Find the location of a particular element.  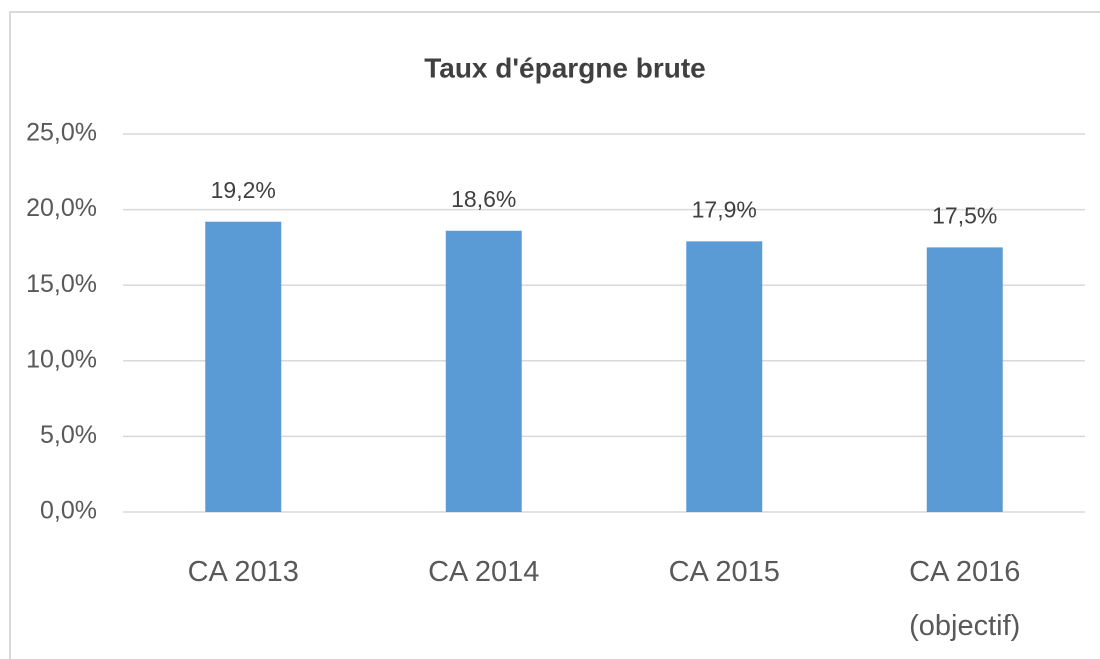

y-tick-label: 0,0% is located at coordinates (68, 511).